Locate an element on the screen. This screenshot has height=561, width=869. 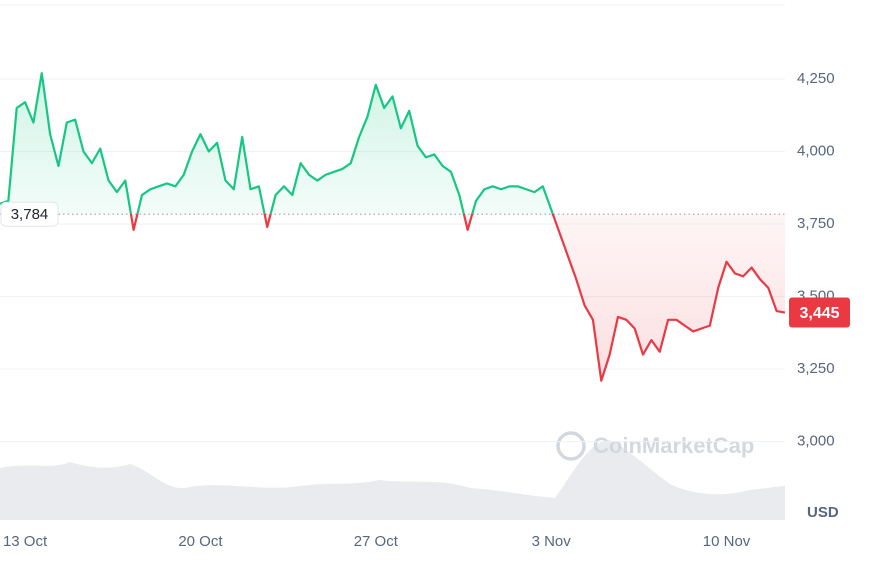
x-tick-label: 20 Oct is located at coordinates (200, 541).